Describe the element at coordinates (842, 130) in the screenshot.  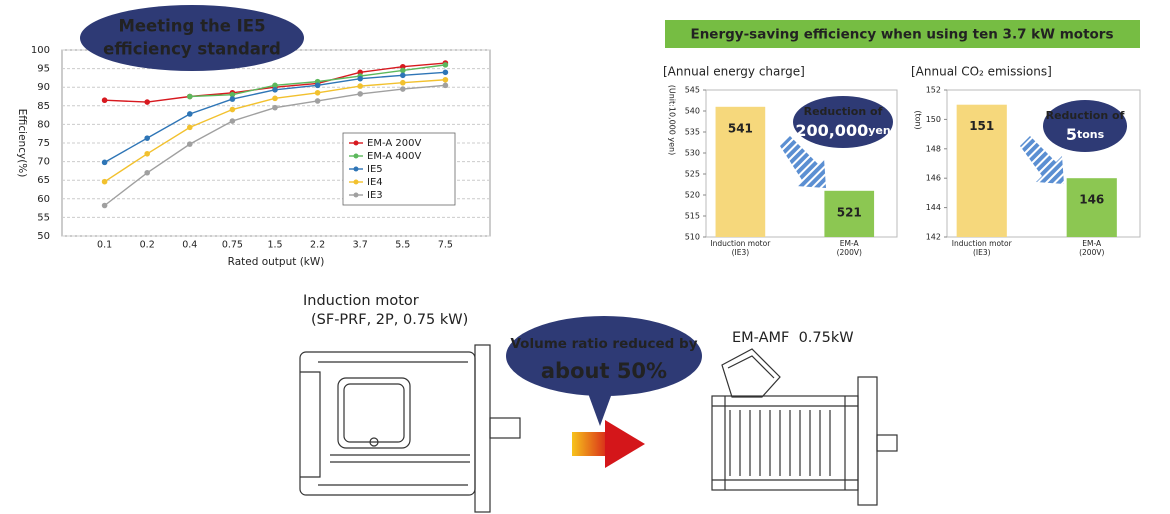
I see `callout-value: 200,000yen` at that location.